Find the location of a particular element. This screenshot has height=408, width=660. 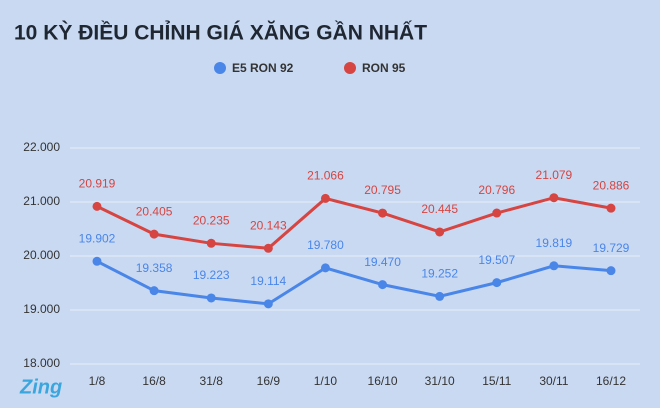

legend-label: RON 95 is located at coordinates (384, 68).